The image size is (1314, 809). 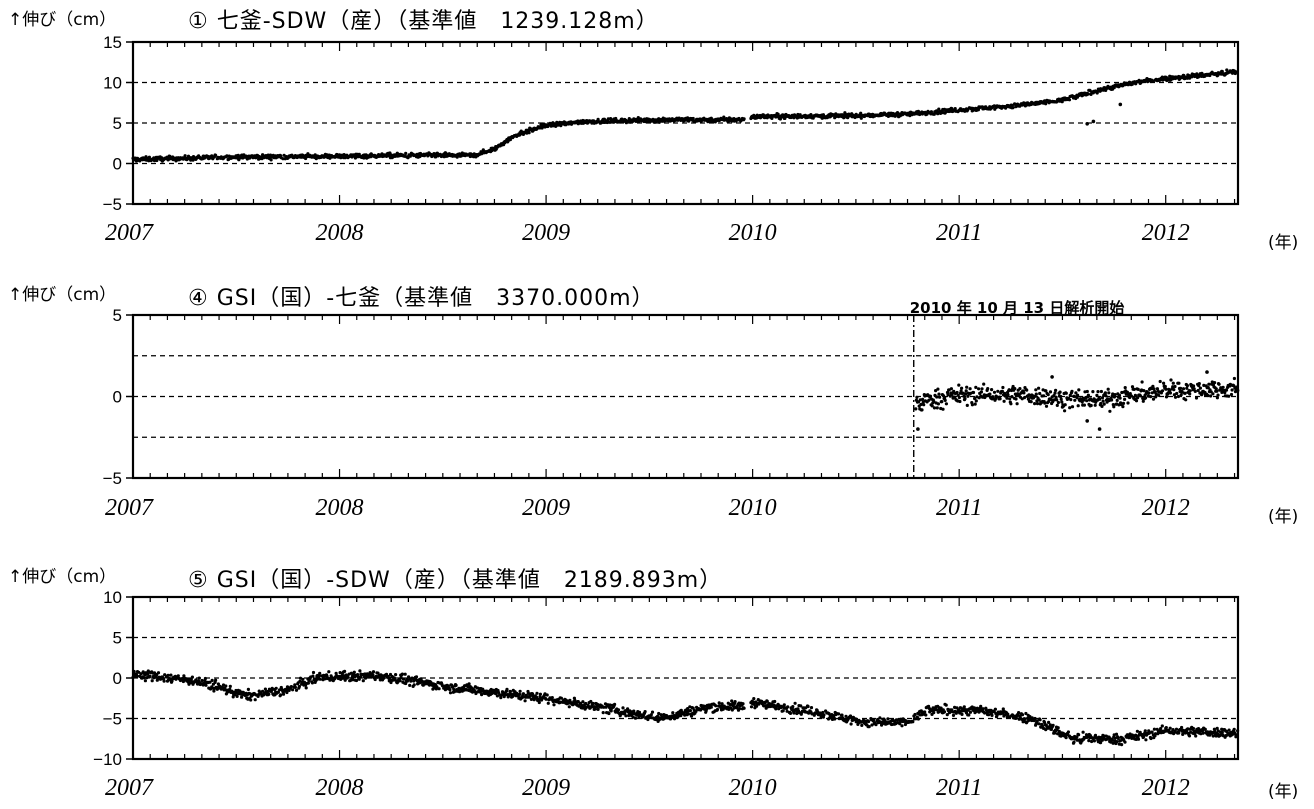 What do you see at coordinates (1166, 788) in the screenshot?
I see `x-tick-label: 2012` at bounding box center [1166, 788].